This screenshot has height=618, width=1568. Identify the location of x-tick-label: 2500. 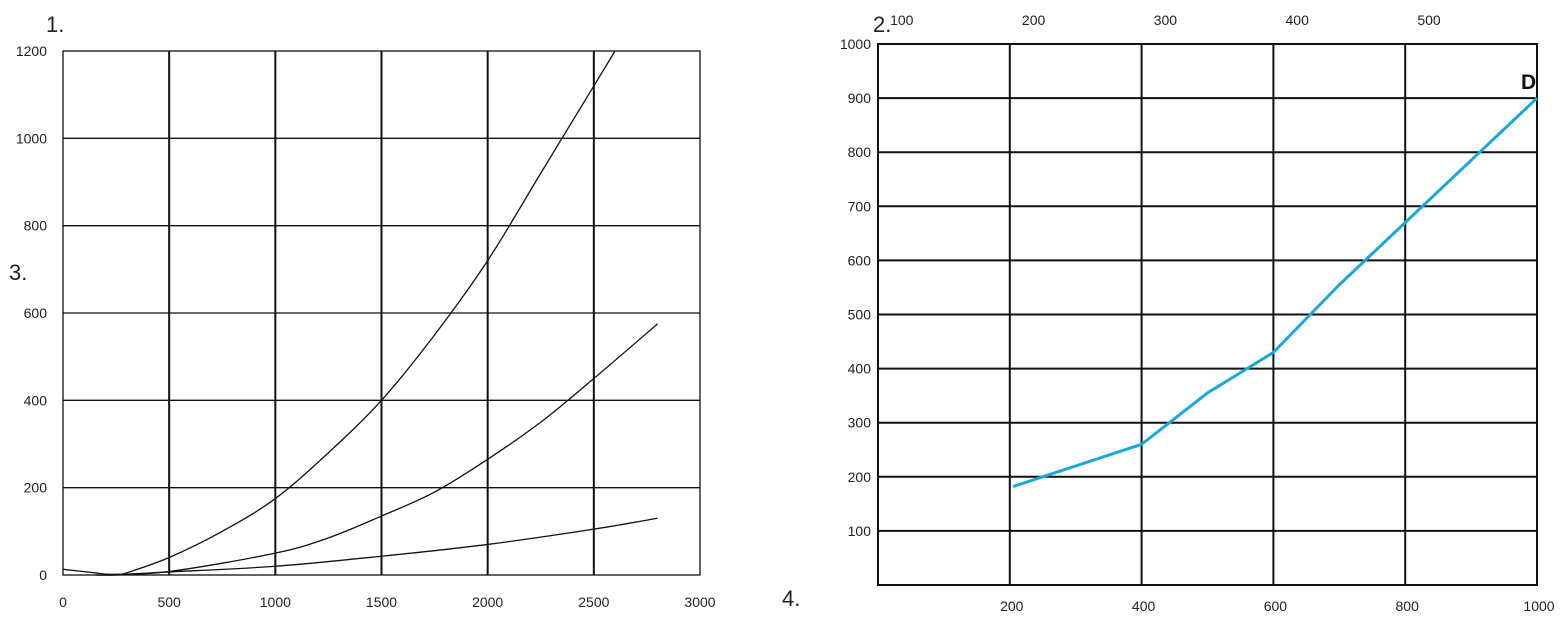
(593, 602).